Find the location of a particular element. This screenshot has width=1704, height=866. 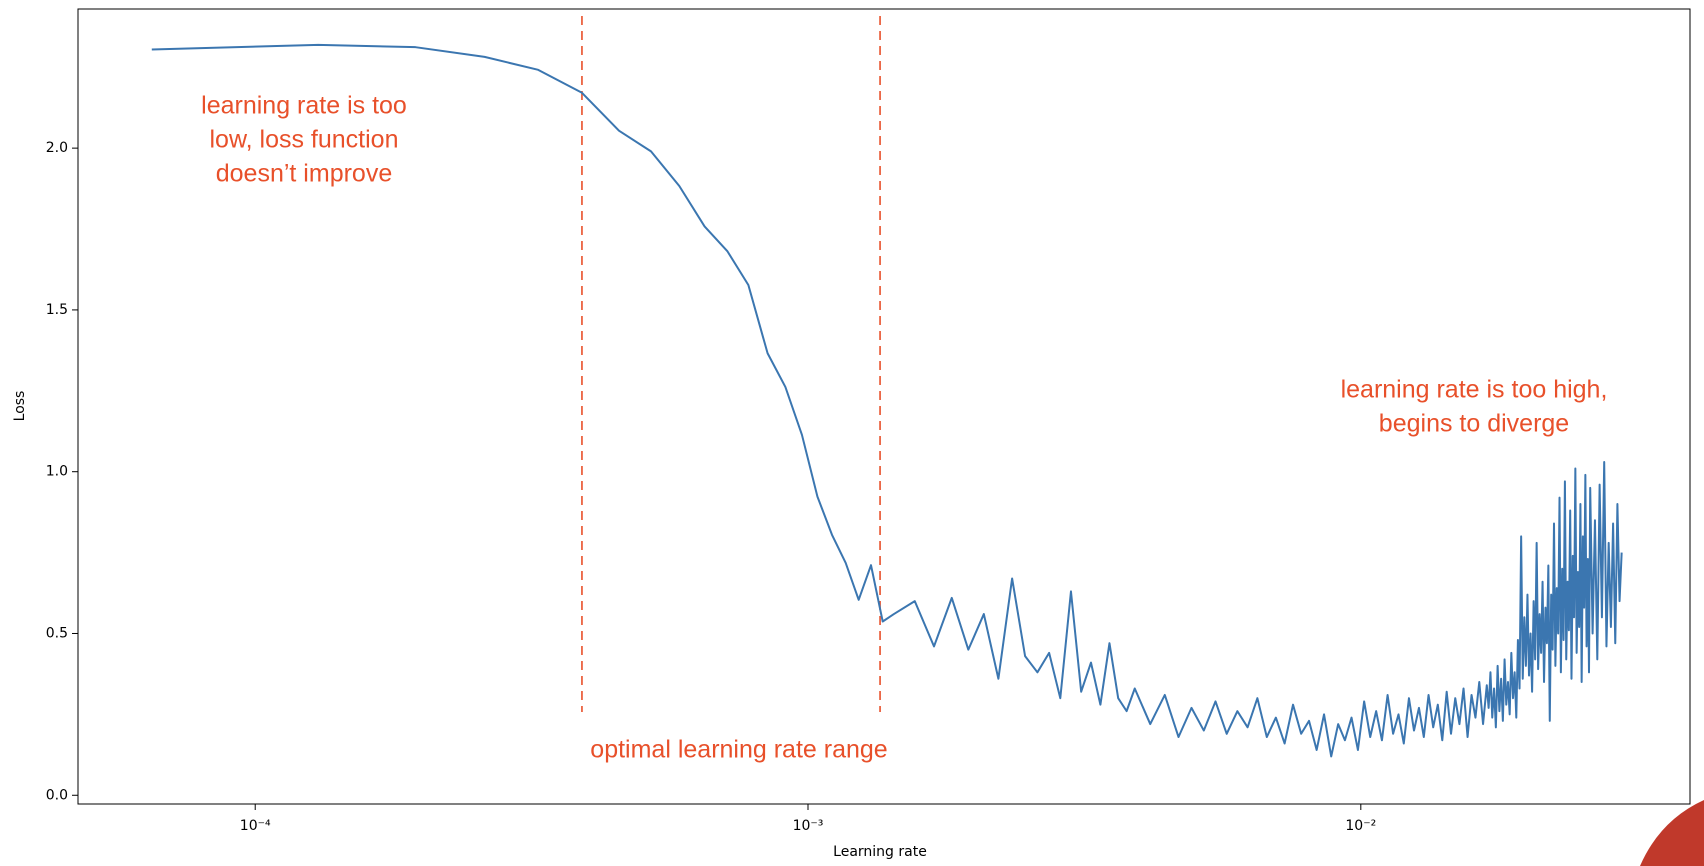

y-axis-label: Loss is located at coordinates (20, 406).